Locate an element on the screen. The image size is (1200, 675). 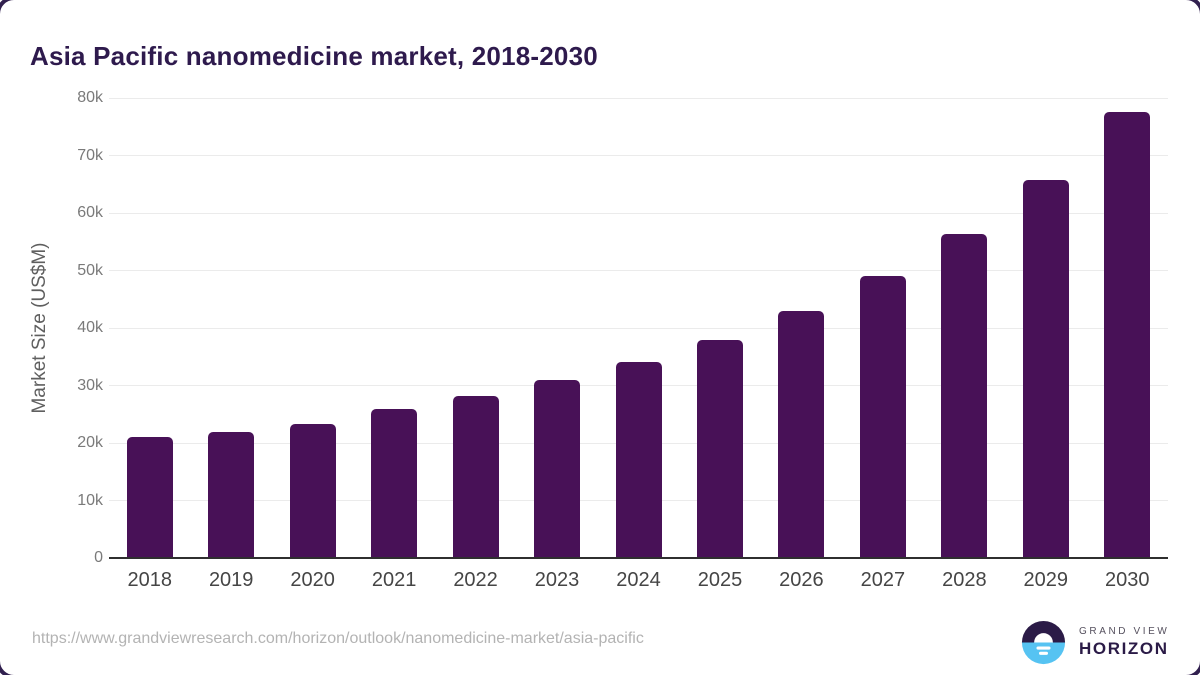
y-tick-label: 20k is located at coordinates (90, 442).